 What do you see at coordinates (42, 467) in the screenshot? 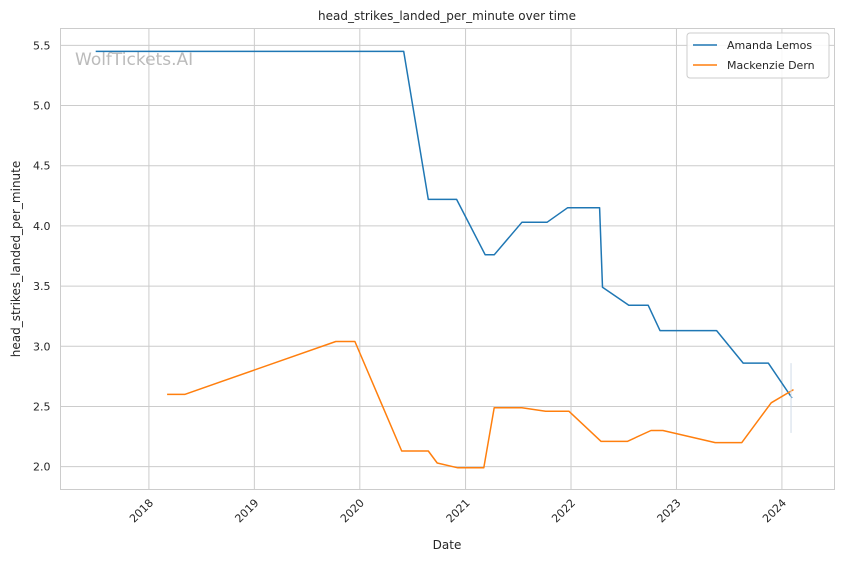
I see `y-tick-label: 2.0` at bounding box center [42, 467].